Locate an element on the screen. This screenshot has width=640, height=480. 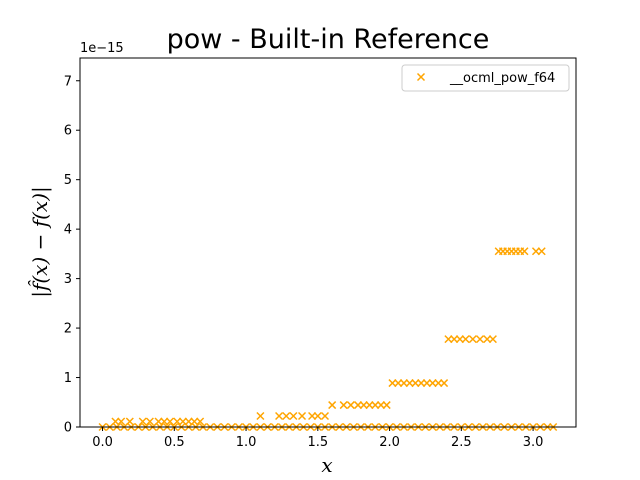
y-tick-label: 2 is located at coordinates (68, 329).